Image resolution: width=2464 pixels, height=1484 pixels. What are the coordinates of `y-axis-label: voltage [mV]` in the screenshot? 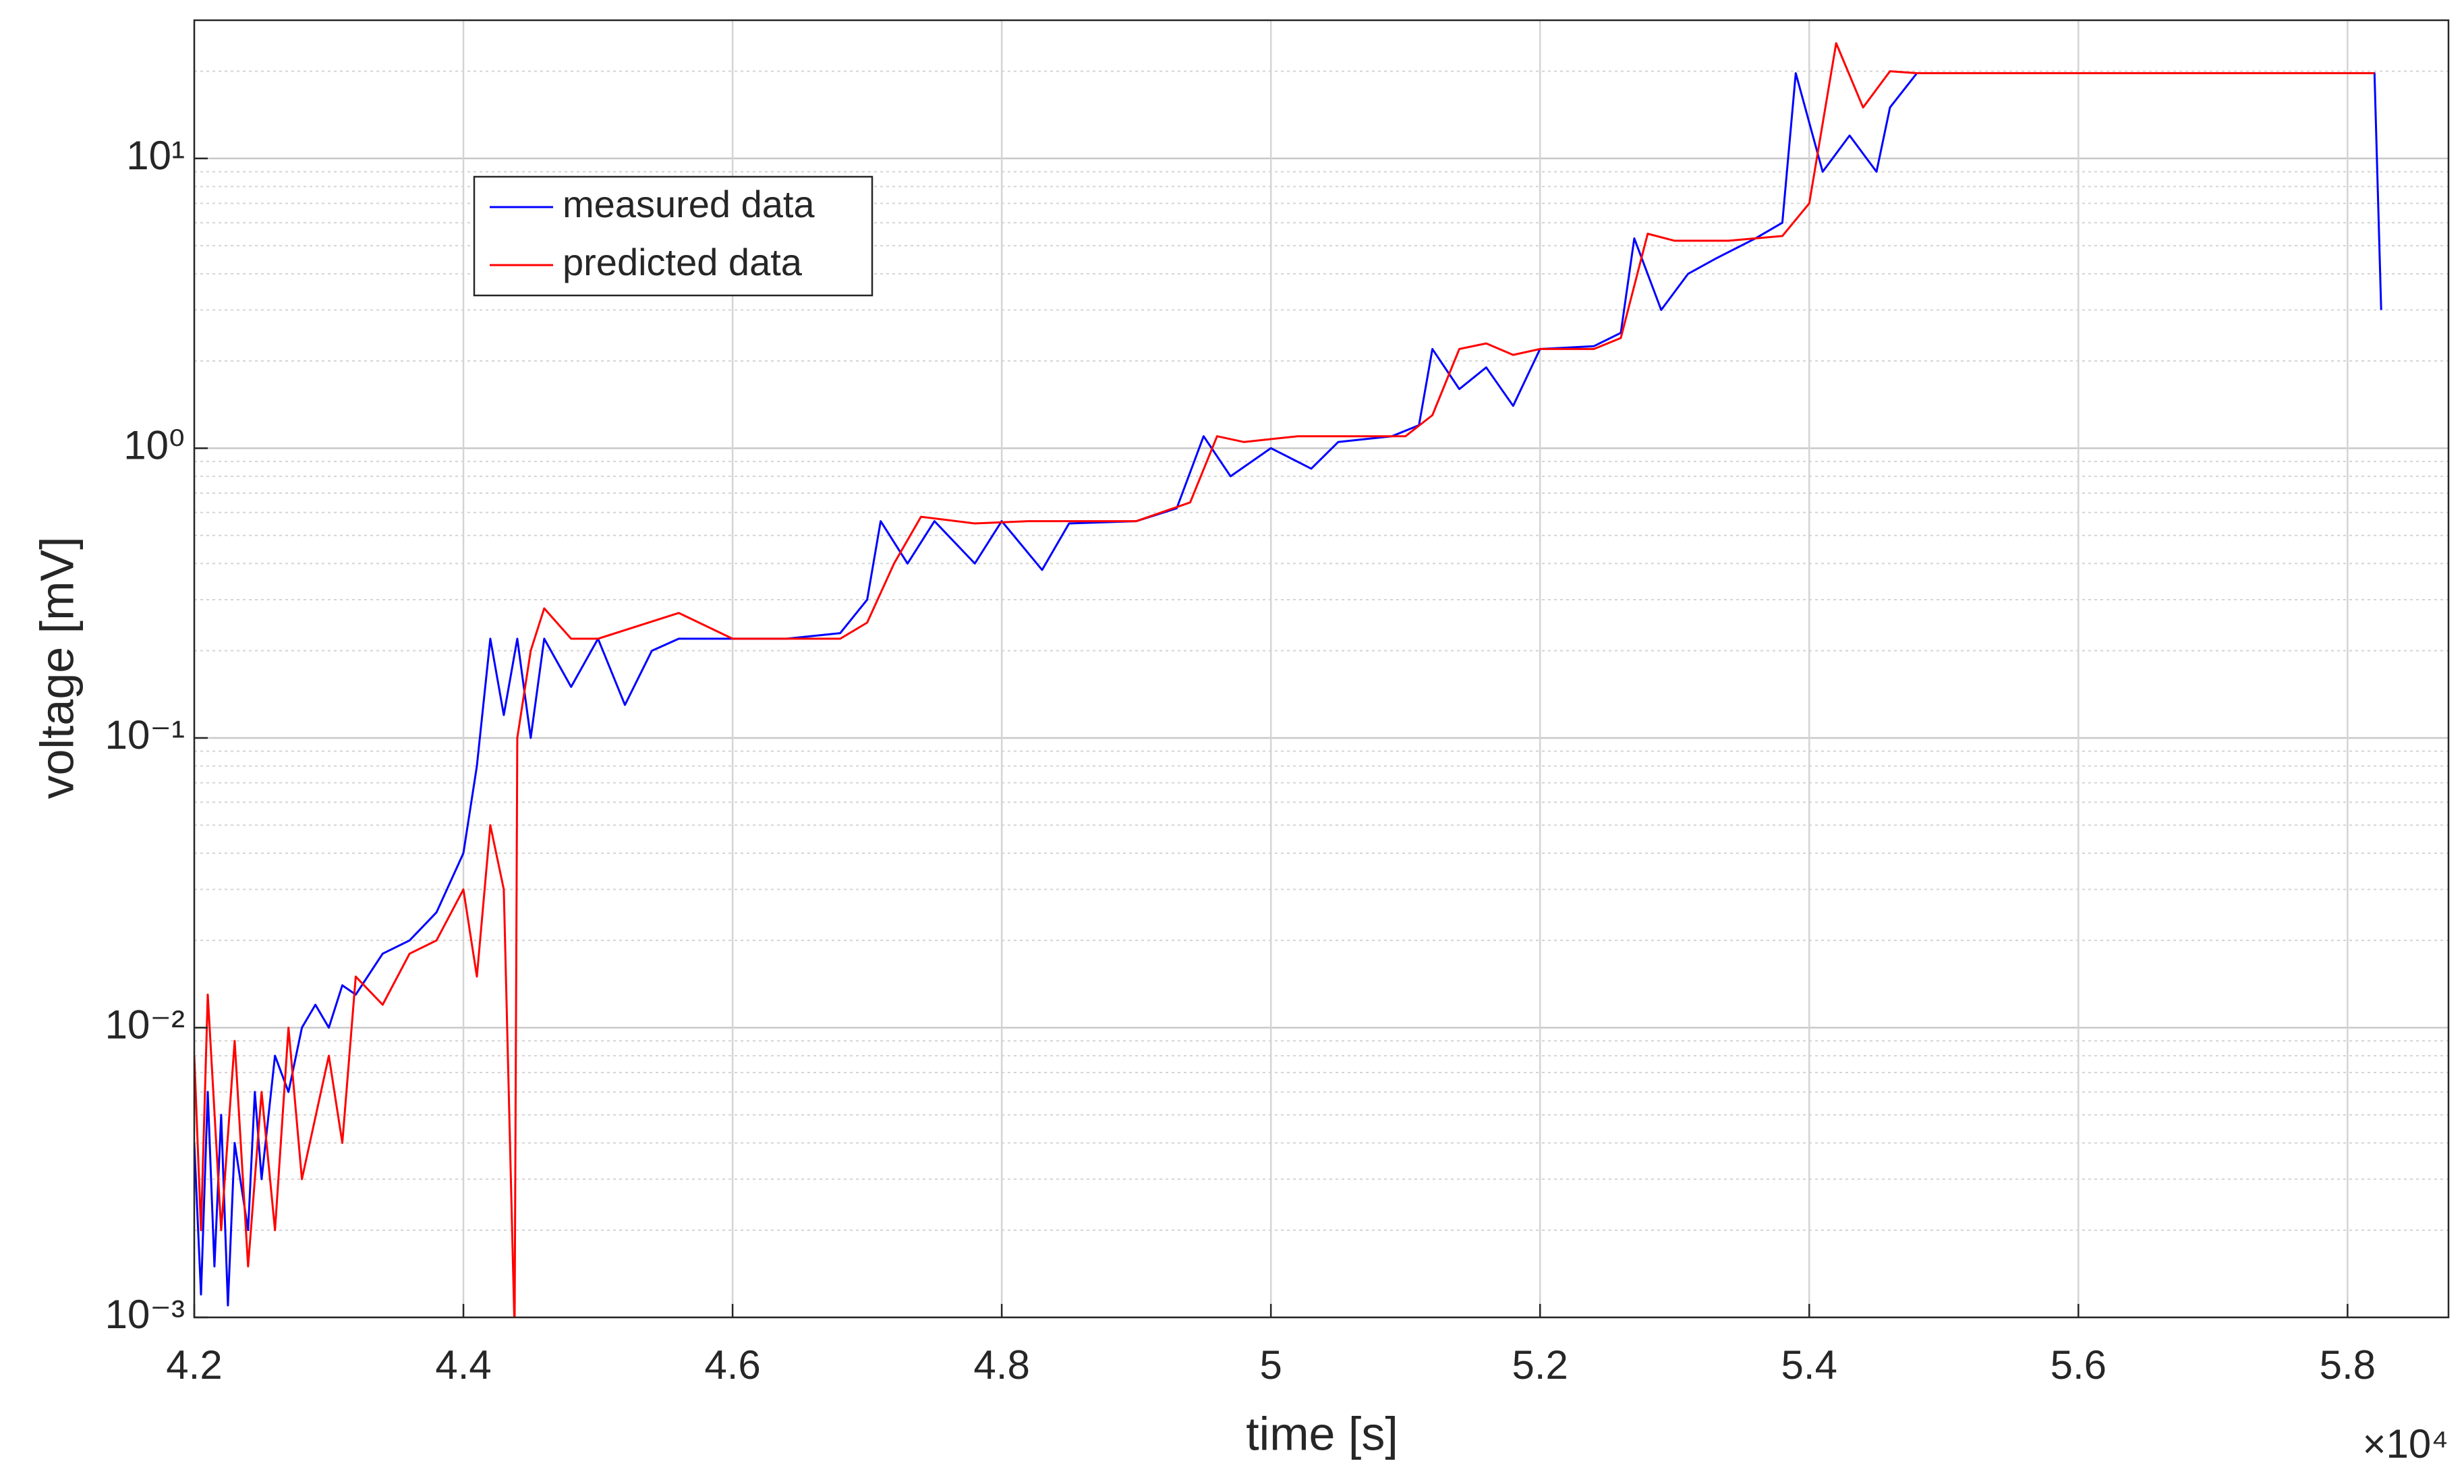 It's located at (57, 667).